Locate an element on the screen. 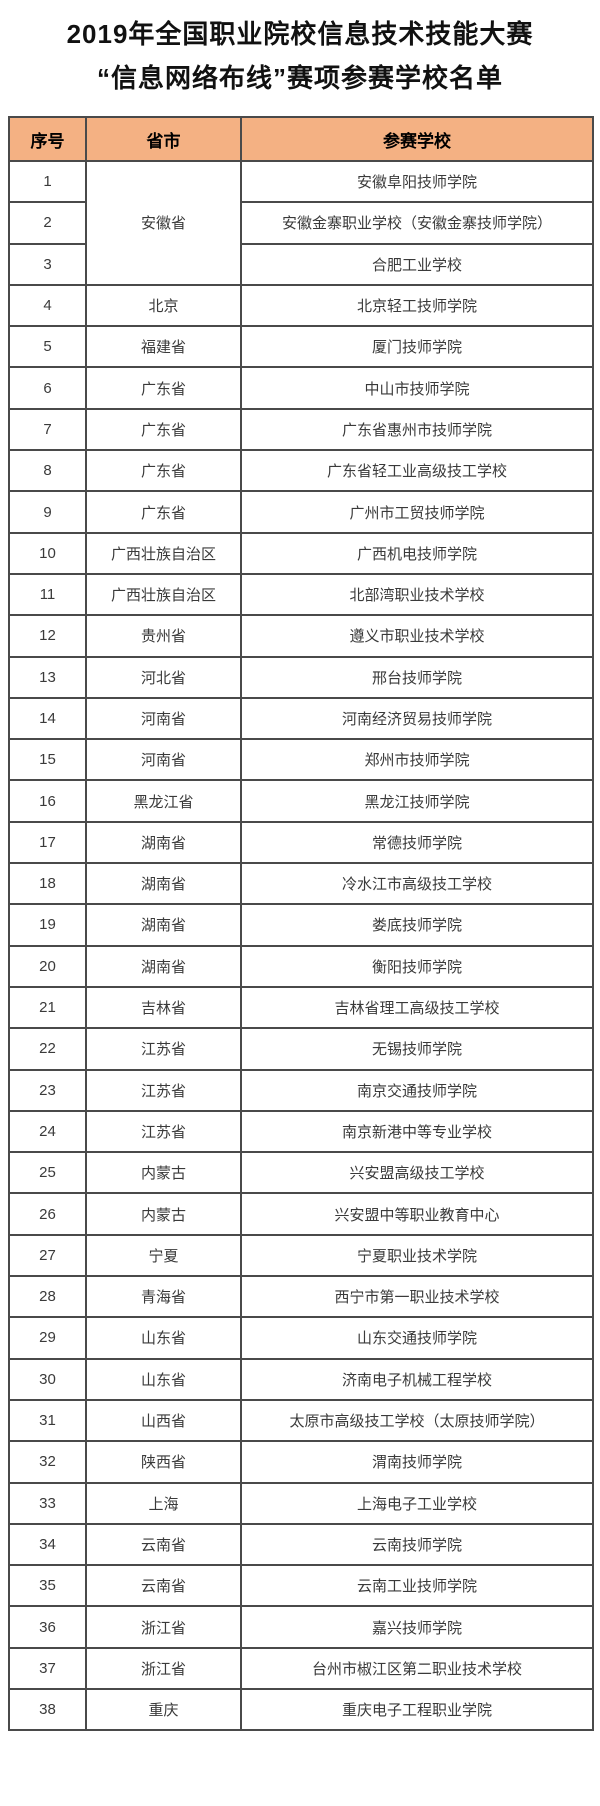 The height and width of the screenshot is (1806, 600). province-cell: 重庆 is located at coordinates (163, 1709).